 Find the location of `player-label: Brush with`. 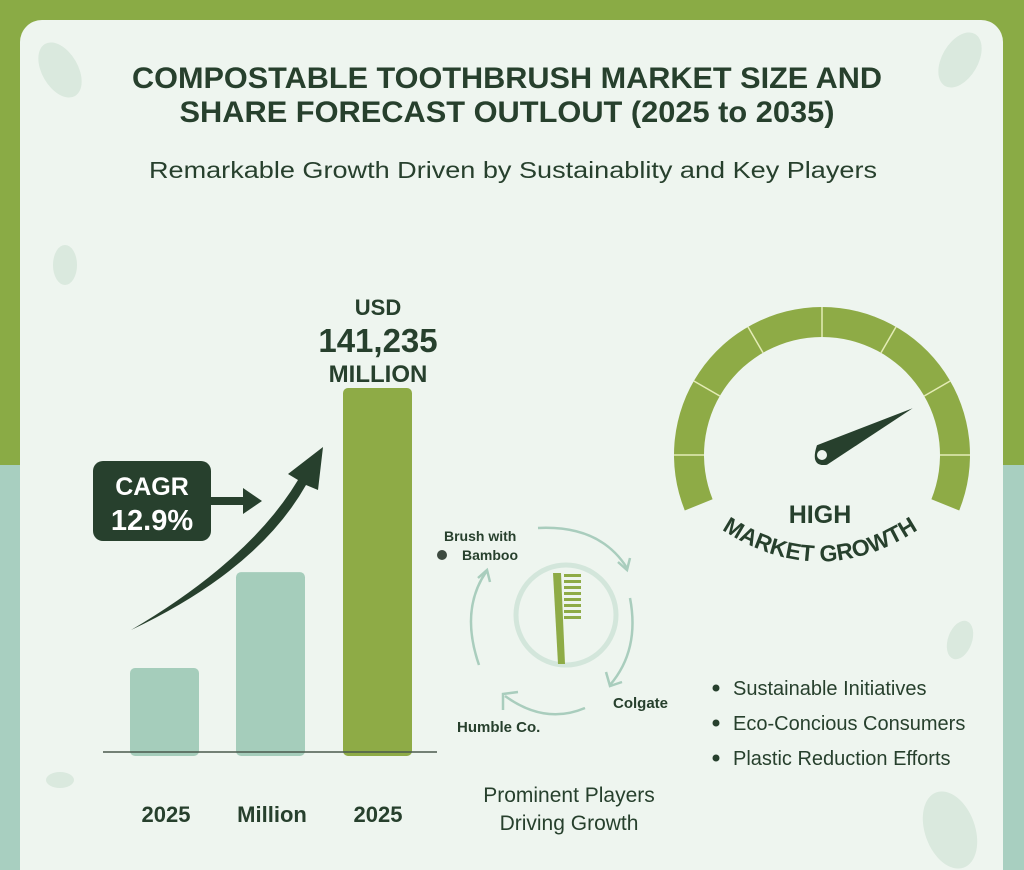

player-label: Brush with is located at coordinates (480, 536).